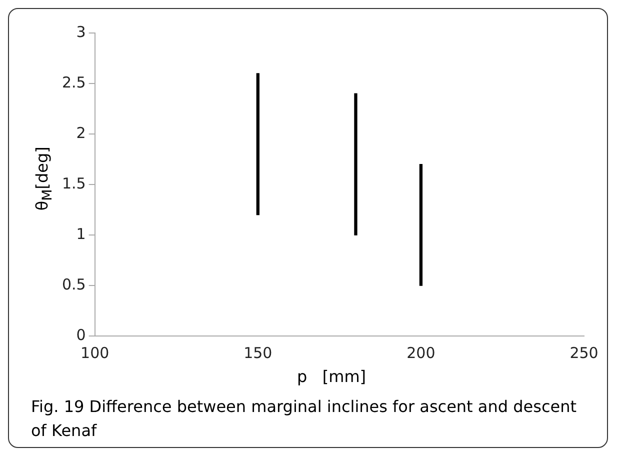  Describe the element at coordinates (584, 353) in the screenshot. I see `x-tick-label: 250` at that location.